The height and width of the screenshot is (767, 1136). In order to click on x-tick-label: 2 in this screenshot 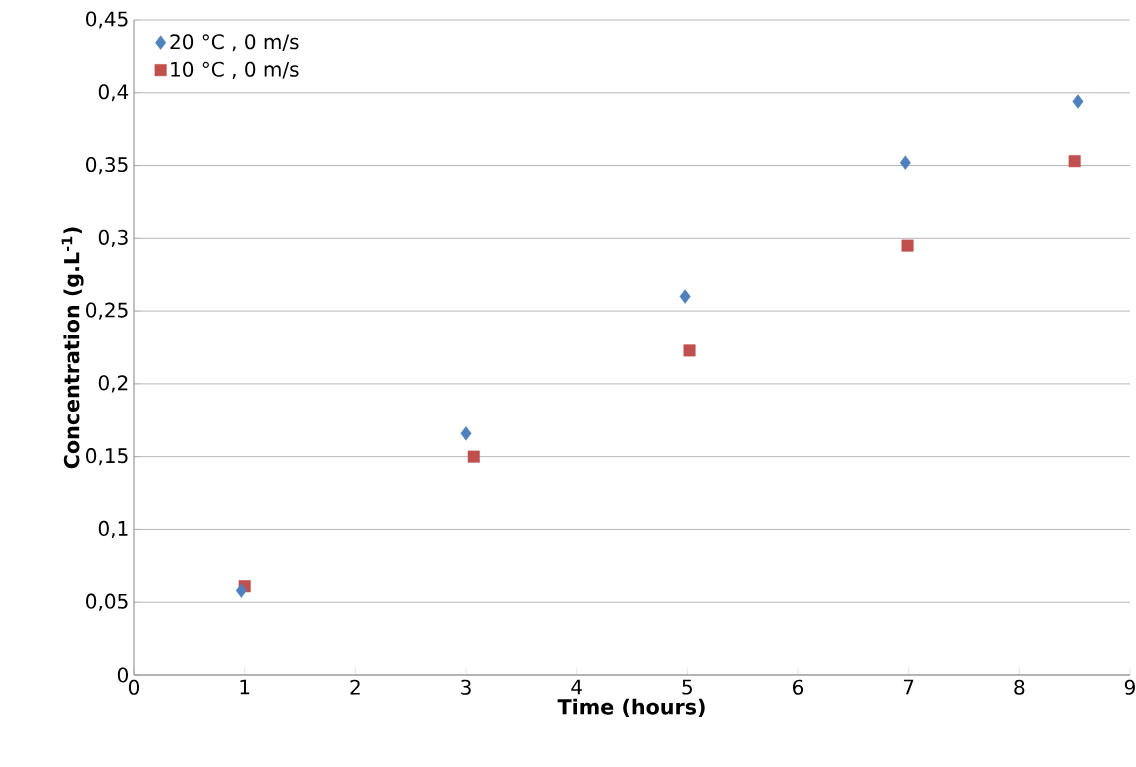, I will do `click(355, 687)`.